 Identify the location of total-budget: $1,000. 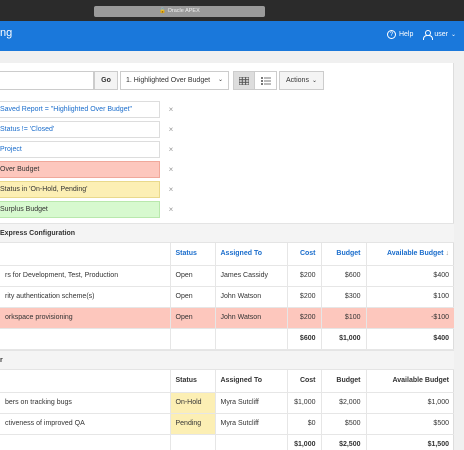
(344, 339).